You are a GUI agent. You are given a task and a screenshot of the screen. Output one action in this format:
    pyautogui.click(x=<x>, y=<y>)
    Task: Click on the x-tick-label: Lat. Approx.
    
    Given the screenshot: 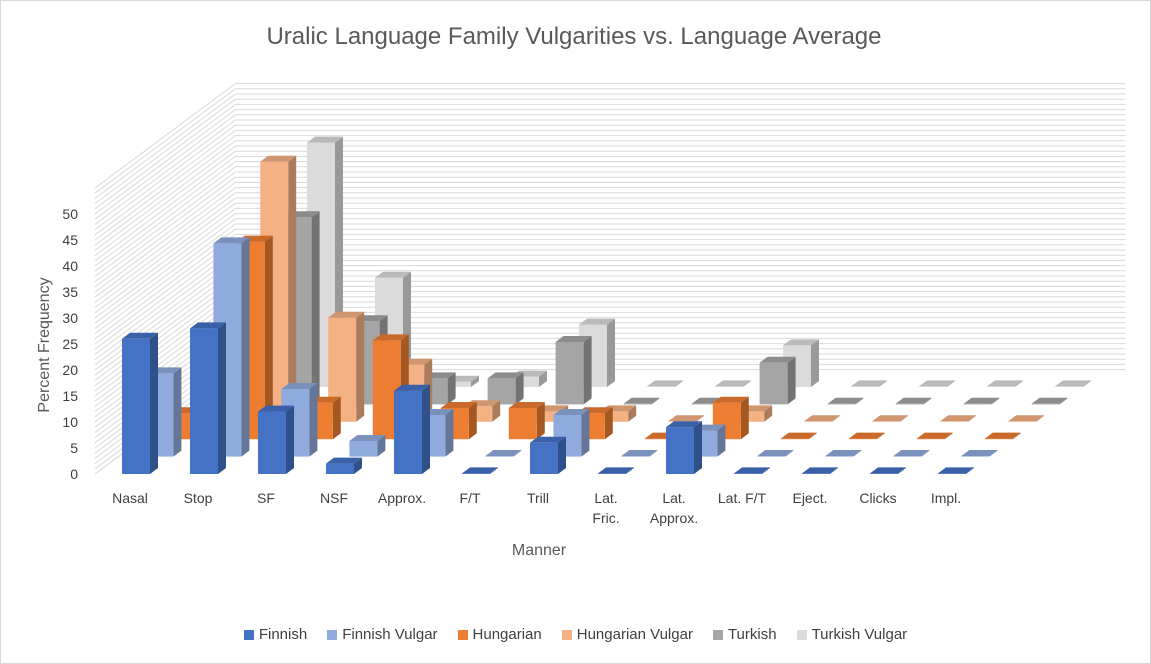 What is the action you would take?
    pyautogui.click(x=674, y=508)
    